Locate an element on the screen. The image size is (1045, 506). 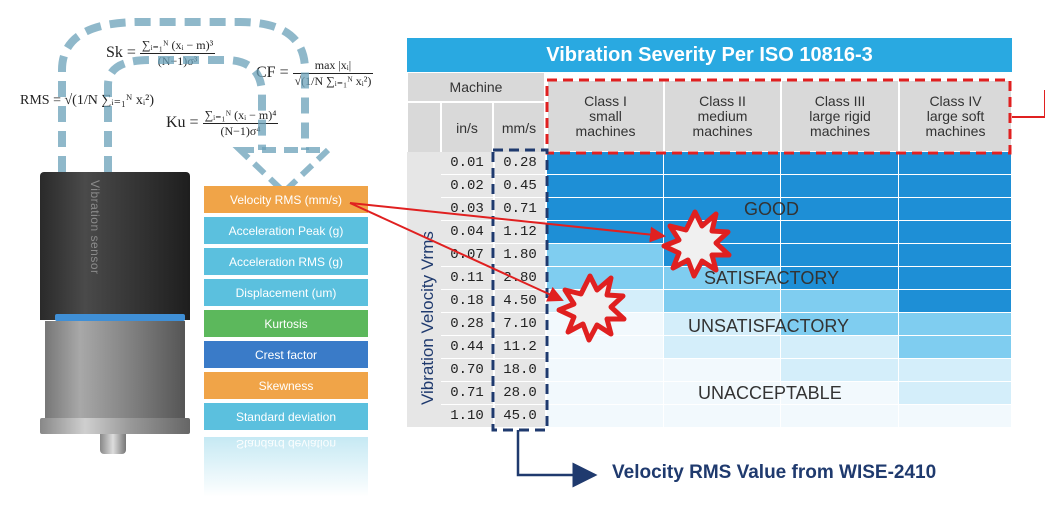
dashed-flow-arrow is located at coordinates (197, 107).